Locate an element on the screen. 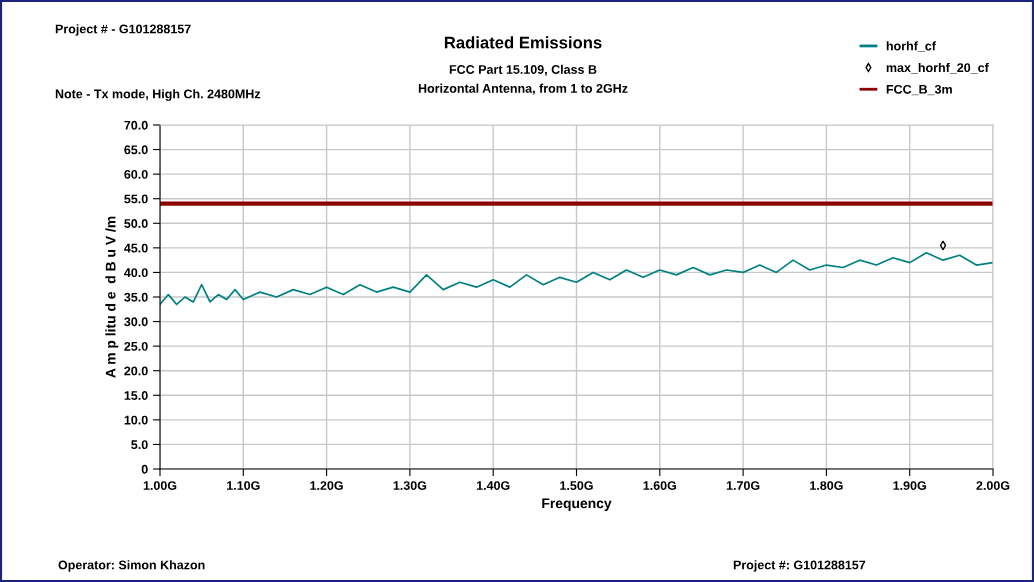  line-series is located at coordinates (576, 278).